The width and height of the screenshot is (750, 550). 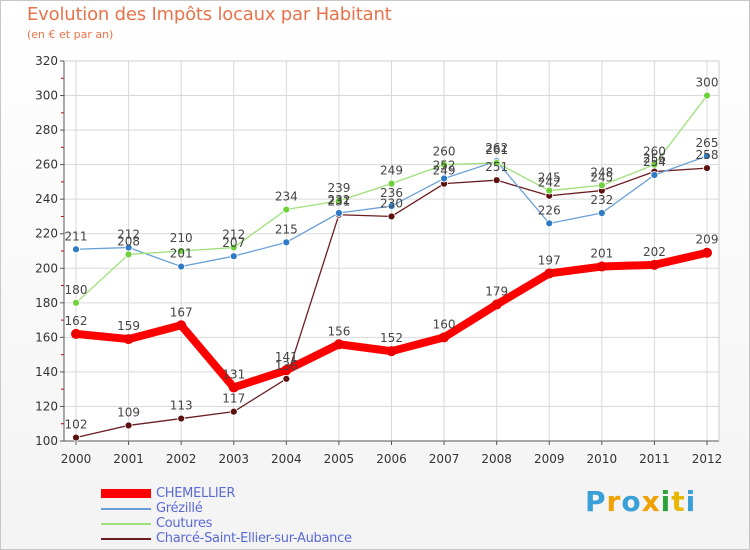 What do you see at coordinates (233, 374) in the screenshot?
I see `data-label: 131` at bounding box center [233, 374].